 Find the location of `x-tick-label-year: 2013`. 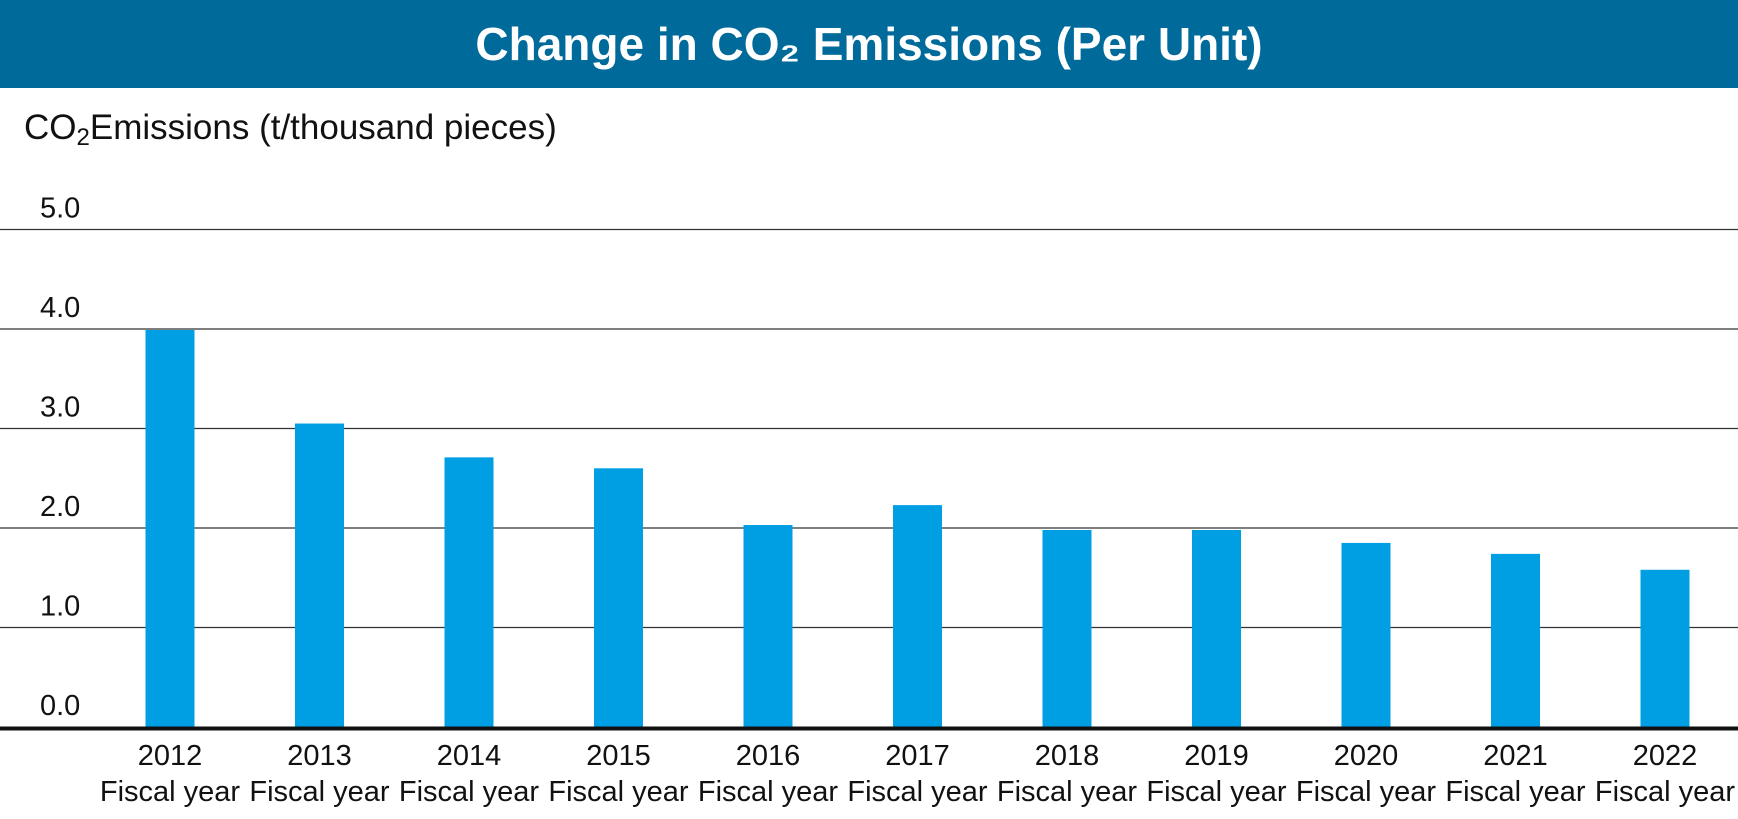

x-tick-label-year: 2013 is located at coordinates (319, 756).